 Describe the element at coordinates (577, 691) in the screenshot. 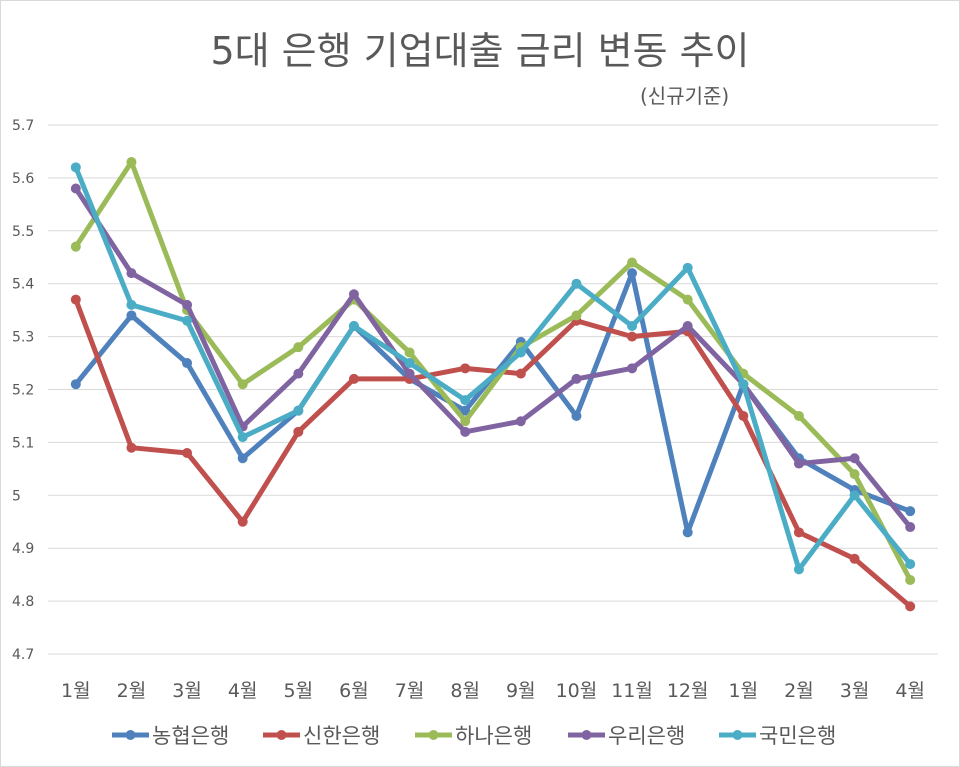

I see `x-tick-label: 10월` at that location.